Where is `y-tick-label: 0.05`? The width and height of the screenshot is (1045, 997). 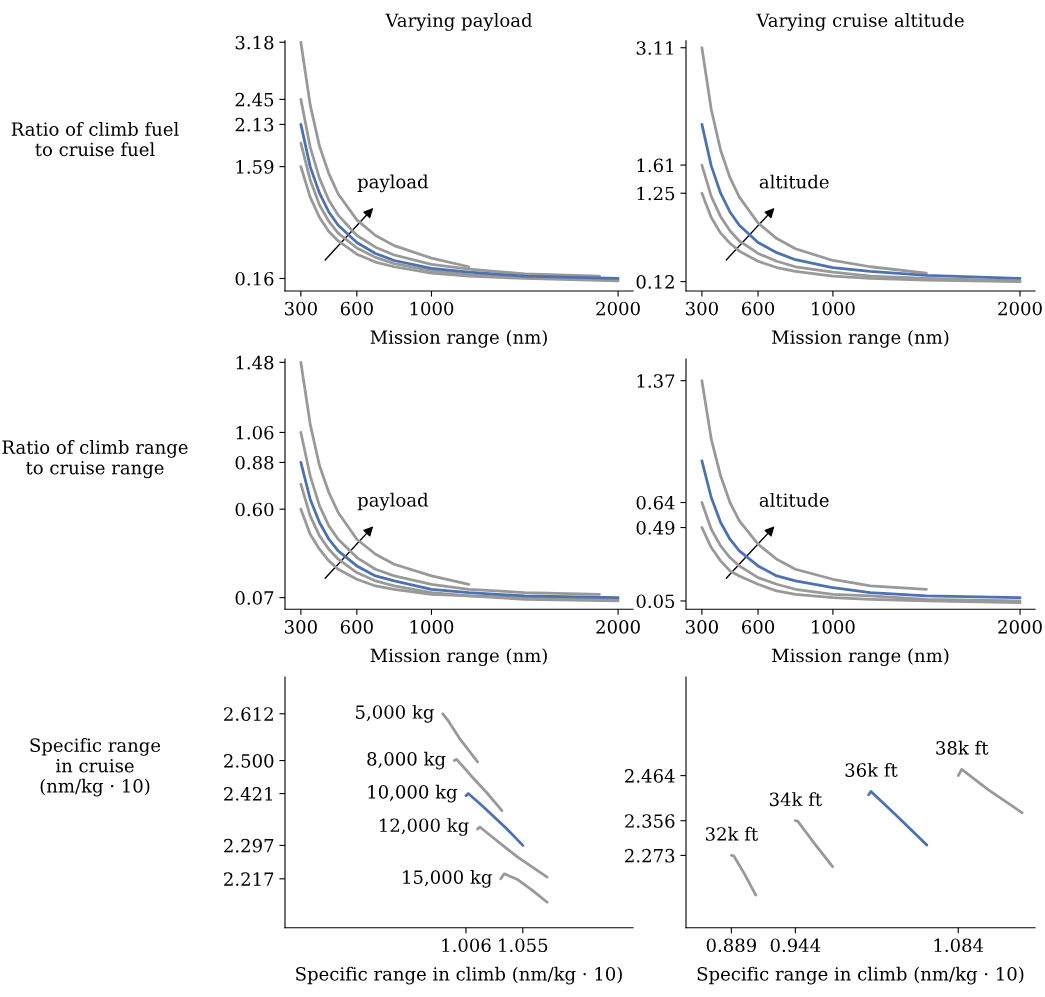
y-tick-label: 0.05 is located at coordinates (655, 601).